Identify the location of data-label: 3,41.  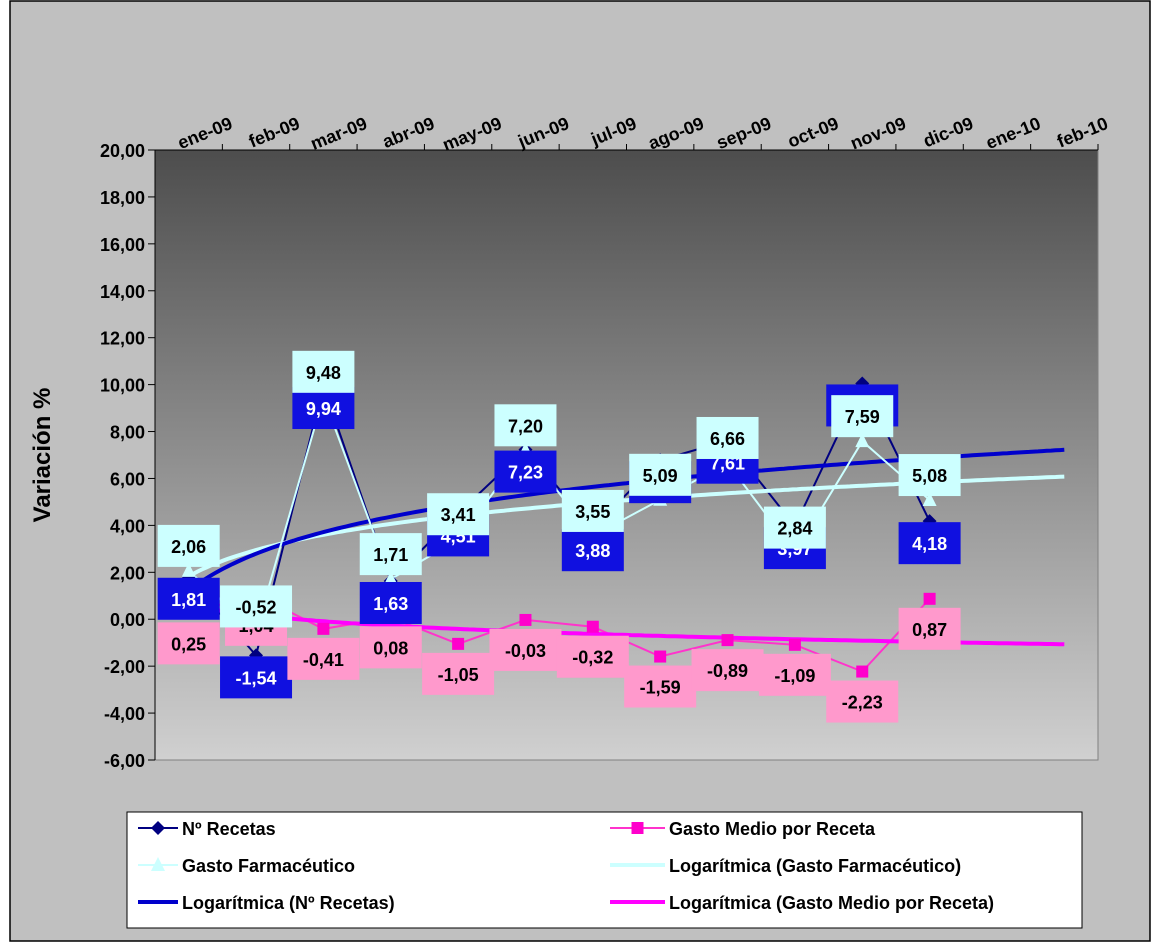
(458, 515).